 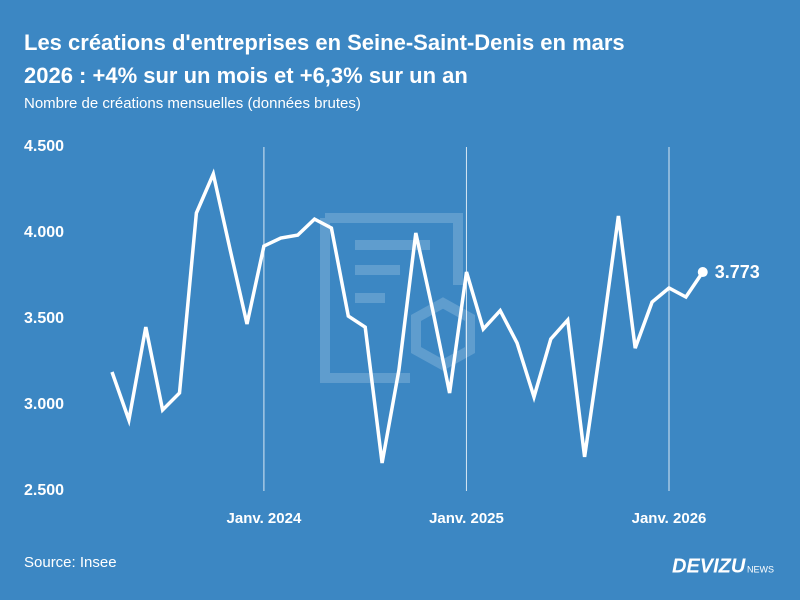 What do you see at coordinates (702, 272) in the screenshot?
I see `end-point` at bounding box center [702, 272].